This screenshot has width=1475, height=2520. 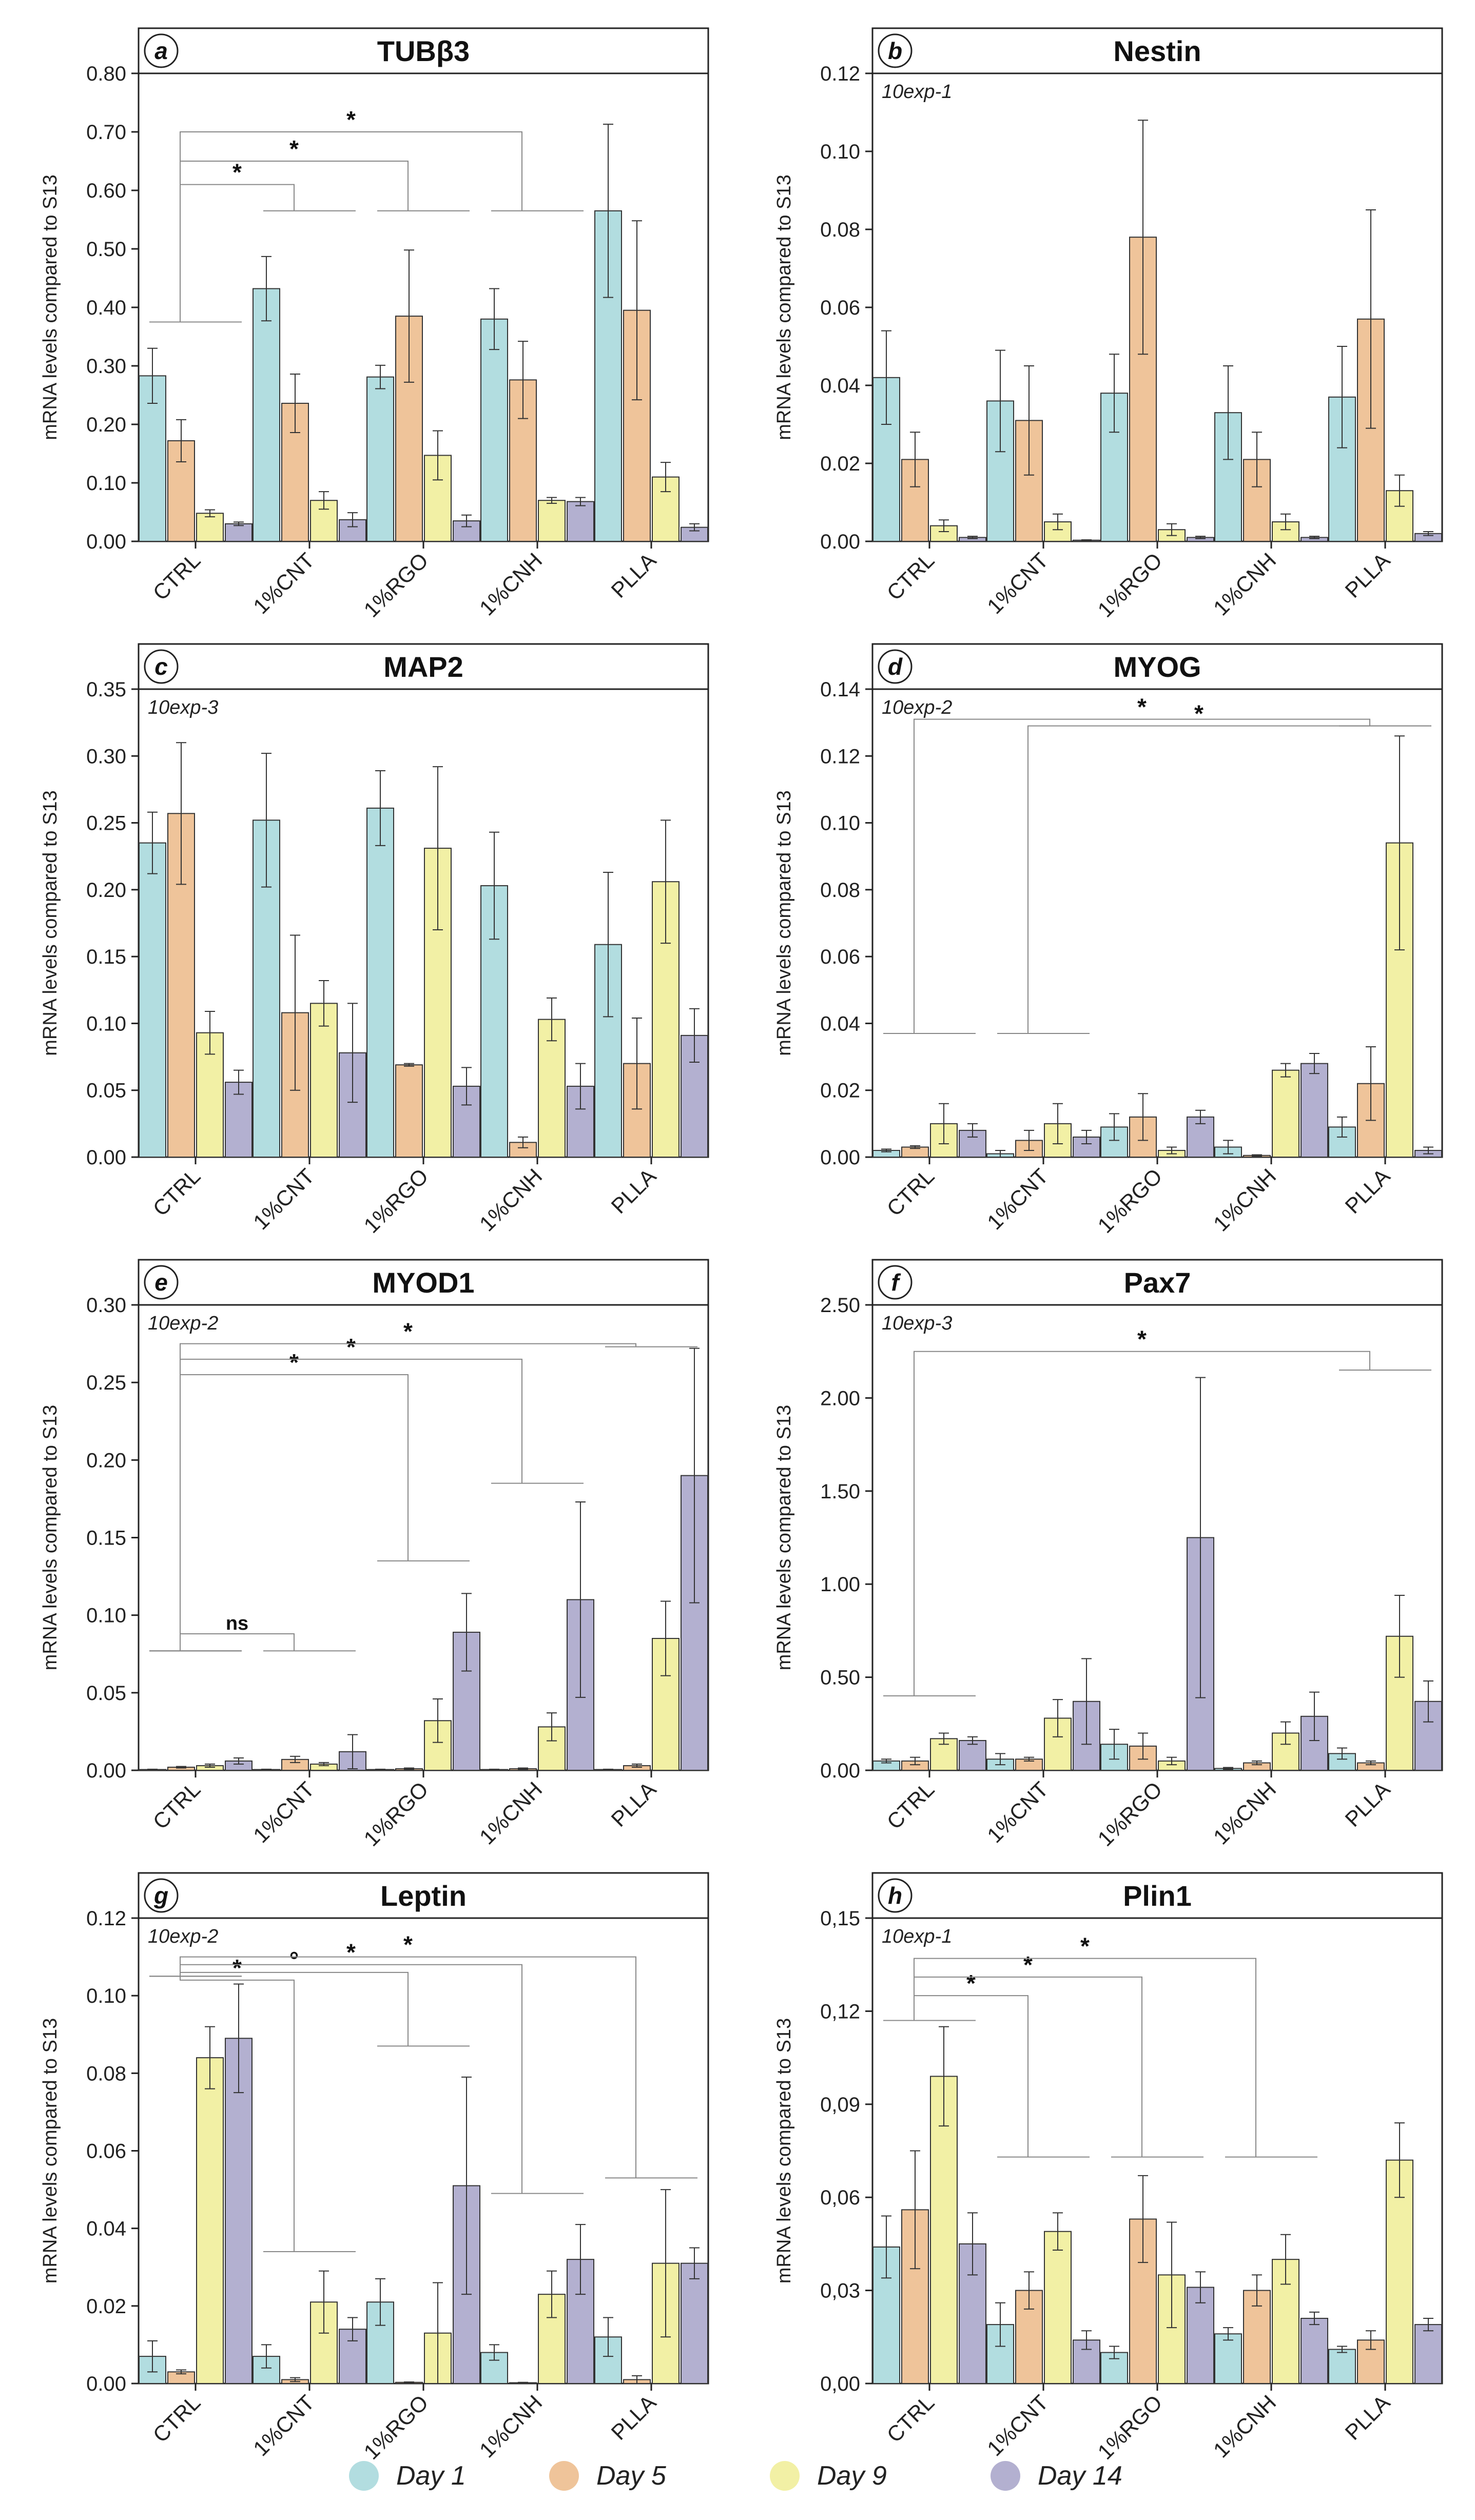 What do you see at coordinates (828, 2475) in the screenshot?
I see `legend-item-day9: Day 9` at bounding box center [828, 2475].